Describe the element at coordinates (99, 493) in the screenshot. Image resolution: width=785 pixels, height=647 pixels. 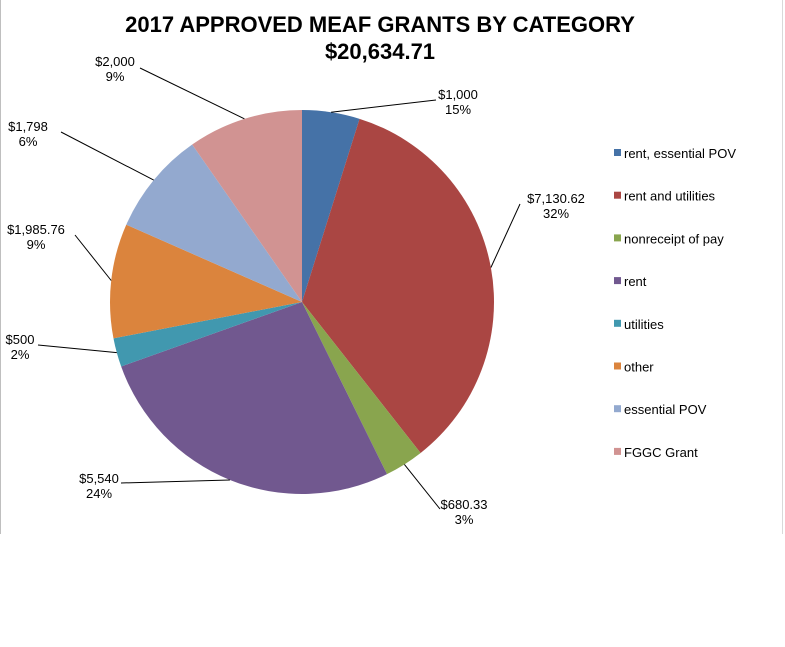
I see `data-label-percent-rent: 24%` at that location.